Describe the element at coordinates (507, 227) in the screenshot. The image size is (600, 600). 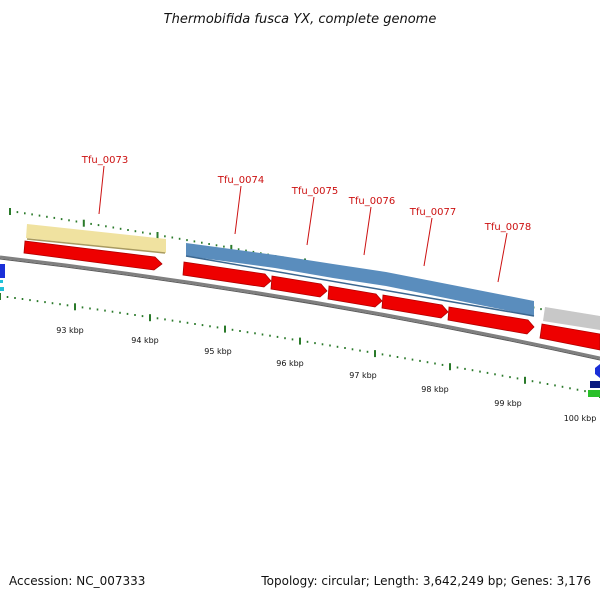
I see `gene-label-tfu0078: Tfu_0078` at that location.